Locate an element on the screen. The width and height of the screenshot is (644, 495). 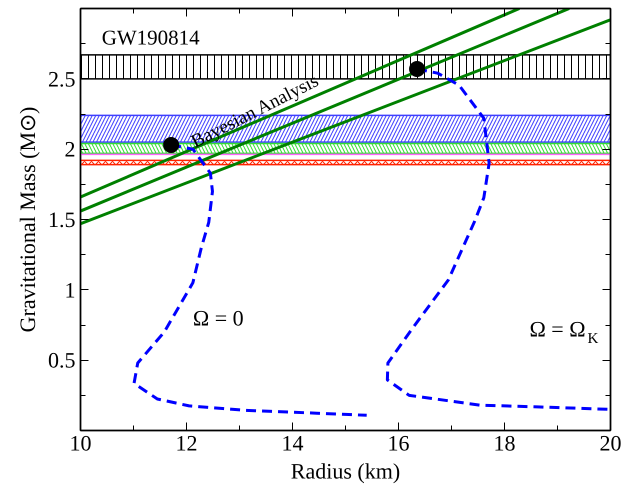
x-tick-label: 16 is located at coordinates (399, 443).